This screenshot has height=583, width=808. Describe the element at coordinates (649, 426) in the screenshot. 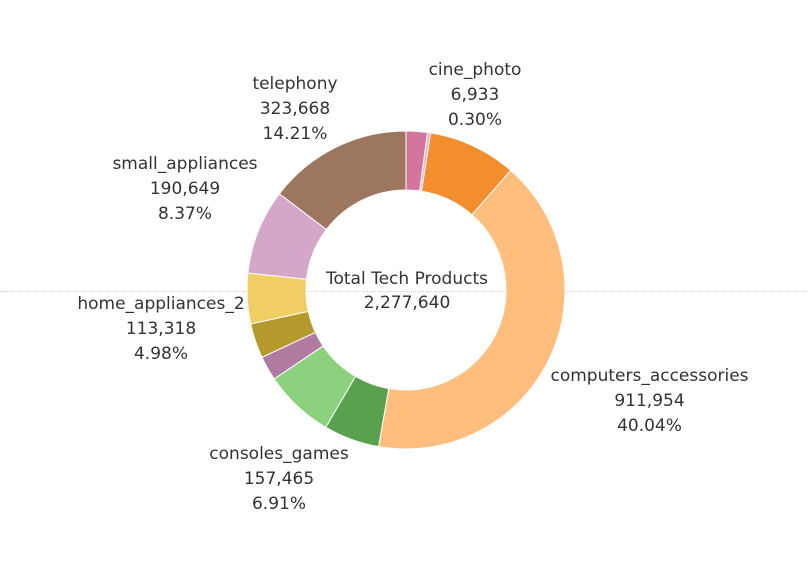

I see `label-percent: 40.04%` at that location.